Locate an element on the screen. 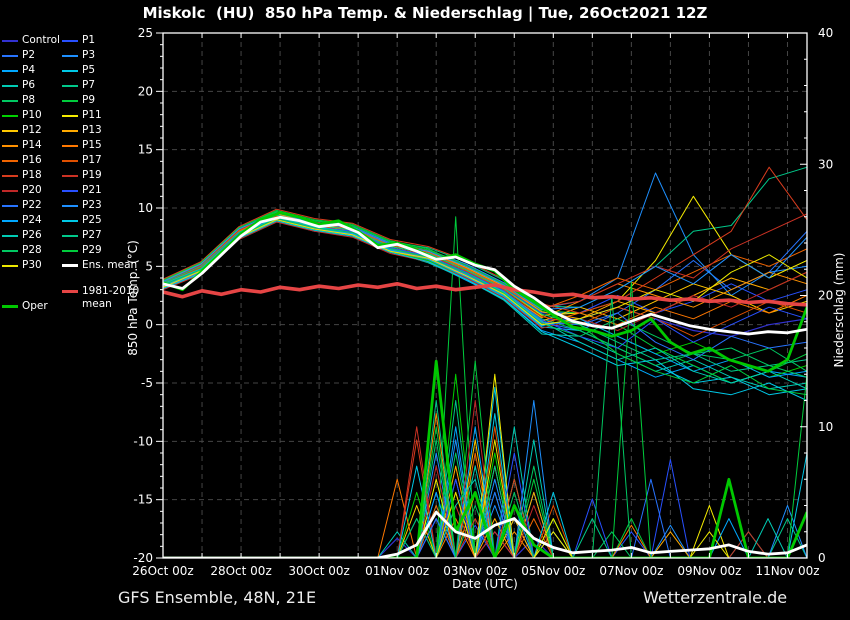 The image size is (850, 620). legend-label: P27 is located at coordinates (92, 235).